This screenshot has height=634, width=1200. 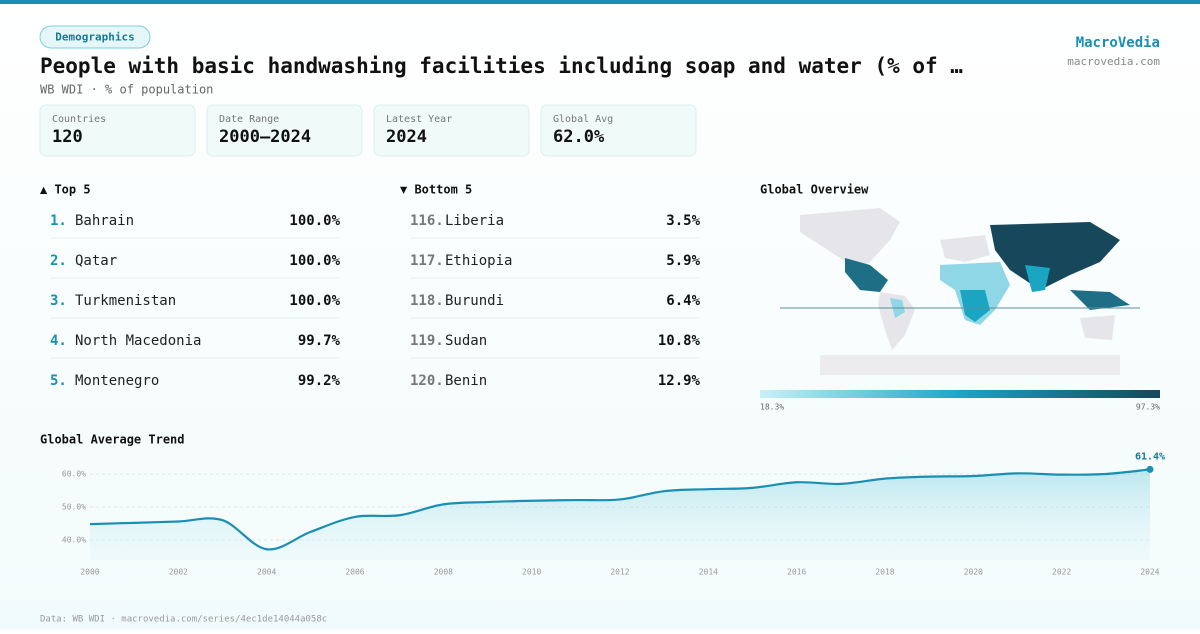 I want to click on value: 12.9%, so click(x=679, y=381).